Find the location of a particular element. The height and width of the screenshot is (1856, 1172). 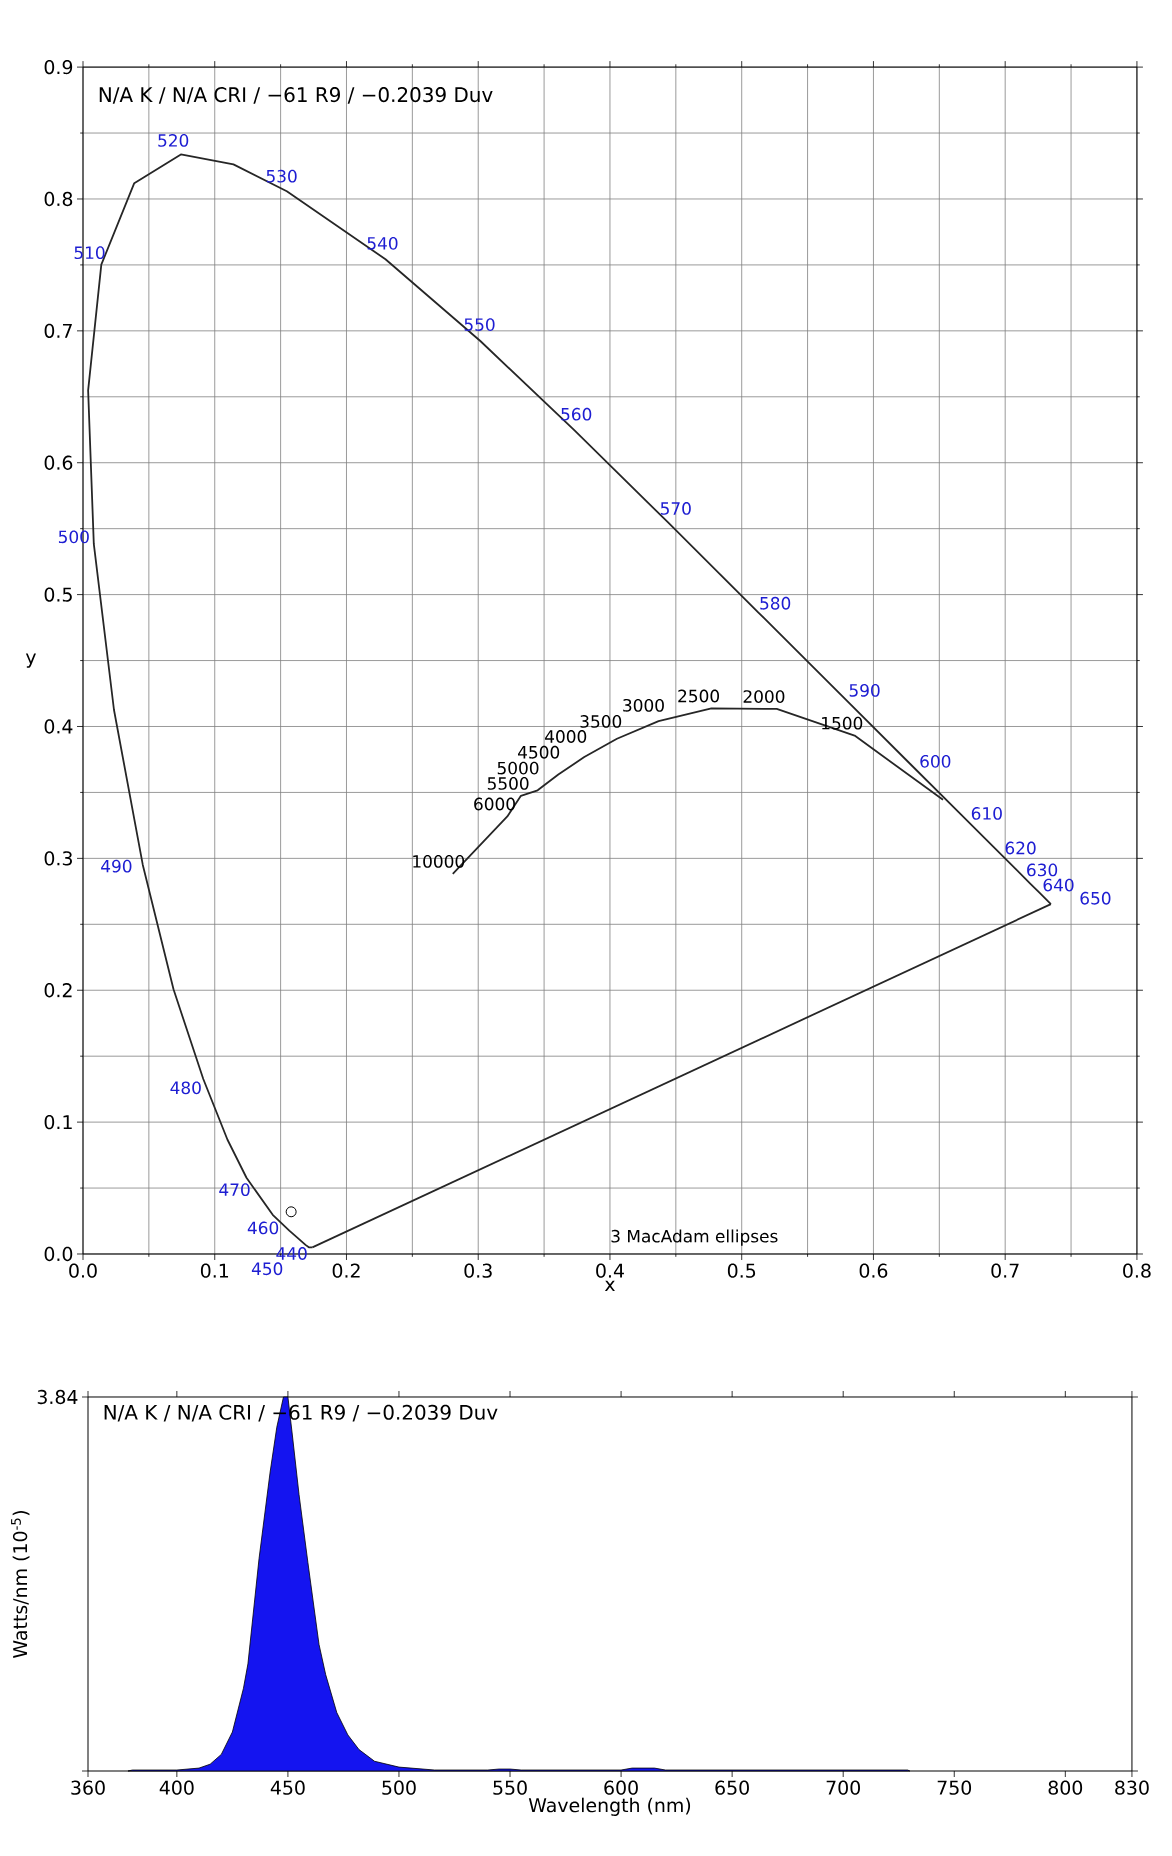

y-tick-label: 0.5 is located at coordinates (58, 594).